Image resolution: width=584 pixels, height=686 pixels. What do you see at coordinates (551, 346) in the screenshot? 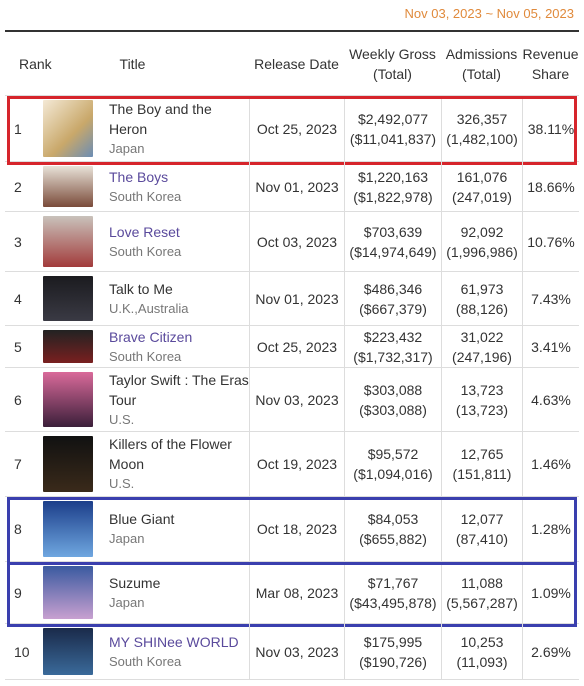
I see `revenue-share: 3.41%` at bounding box center [551, 346].